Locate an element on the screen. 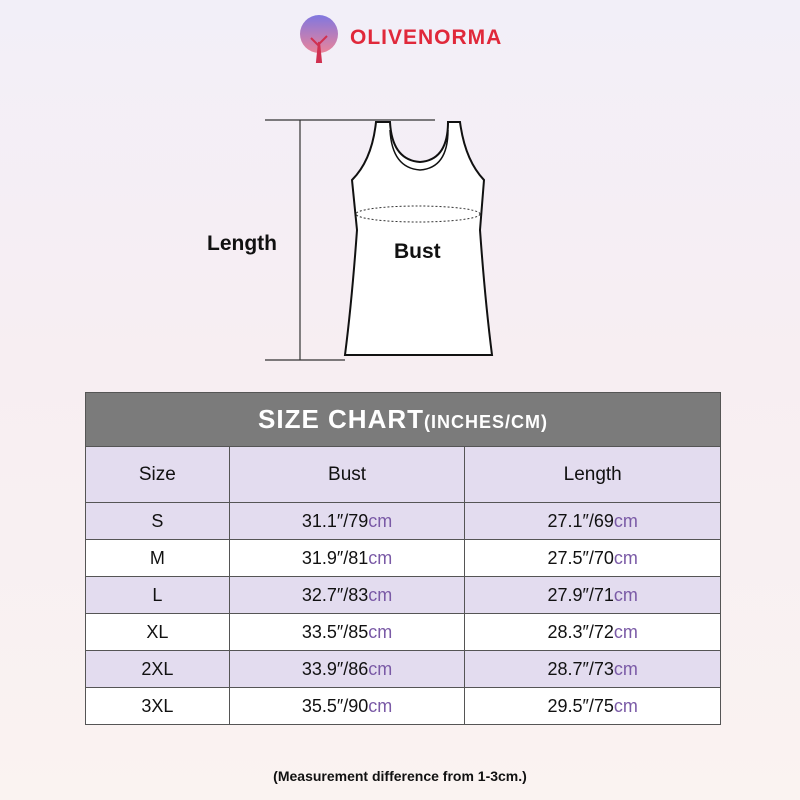 The height and width of the screenshot is (800, 800). table-row: M 31.9″/81cm 27.5″/70cm is located at coordinates (403, 558).